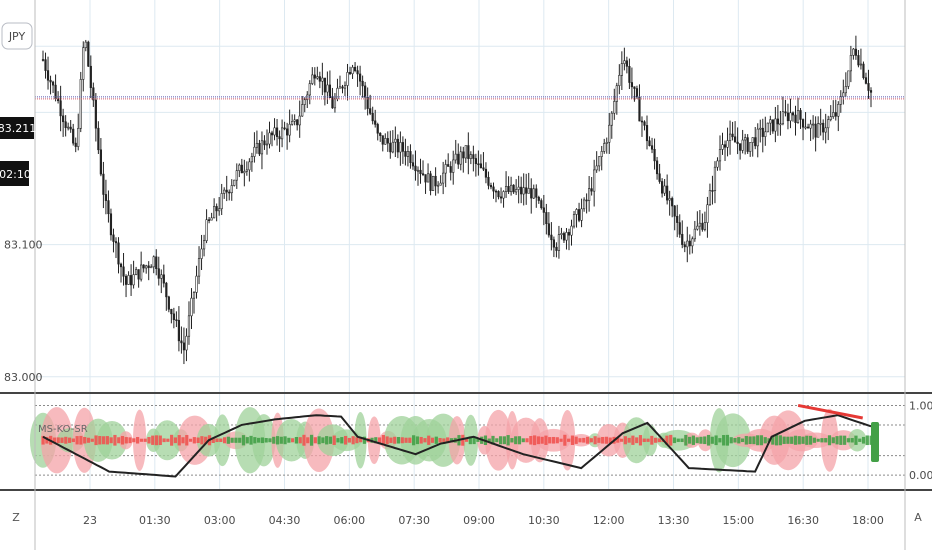 This screenshot has width=932, height=550. Describe the element at coordinates (875, 442) in the screenshot. I see `osc-end-marker` at that location.